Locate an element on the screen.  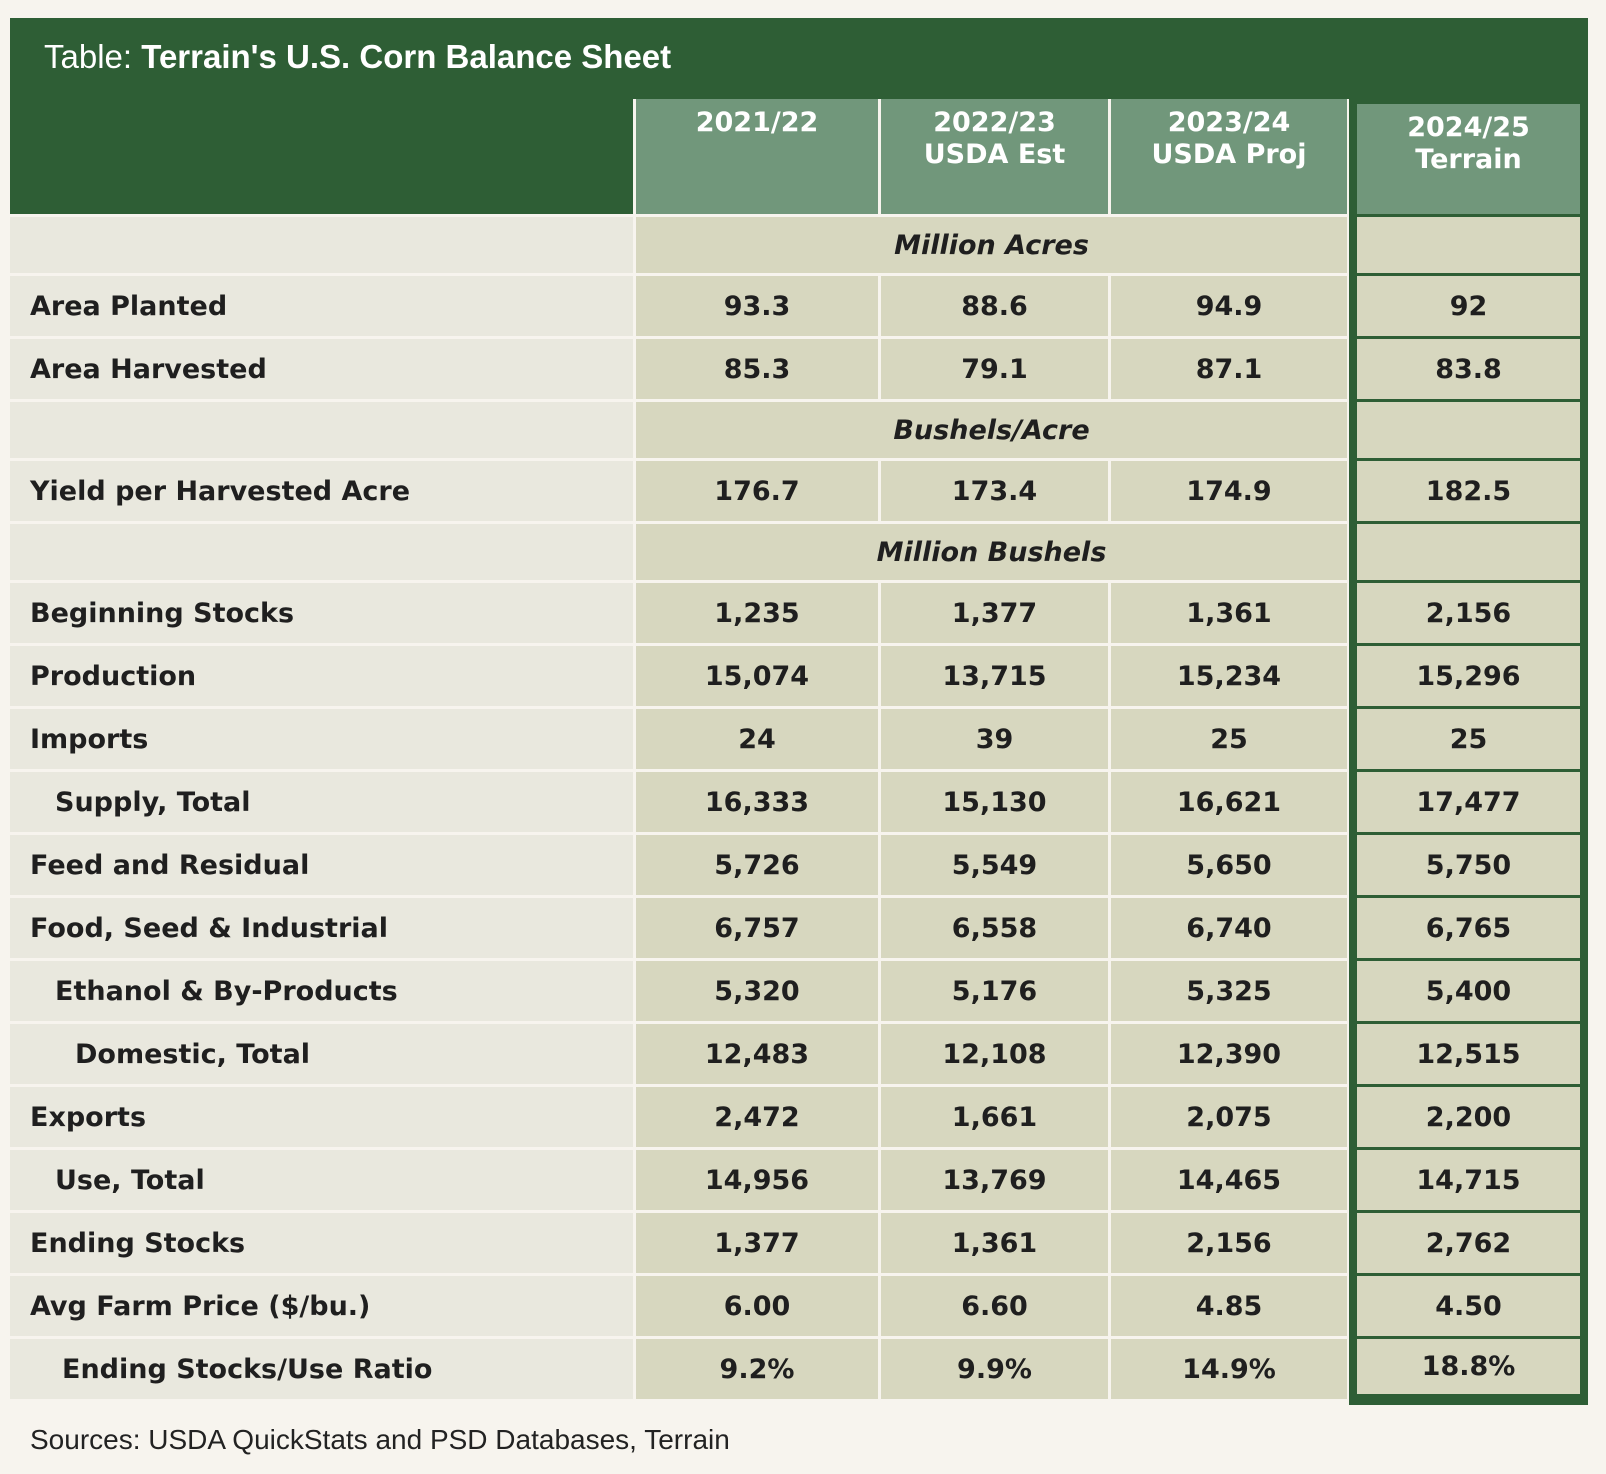
value-cell: 174.9 is located at coordinates (1229, 491).